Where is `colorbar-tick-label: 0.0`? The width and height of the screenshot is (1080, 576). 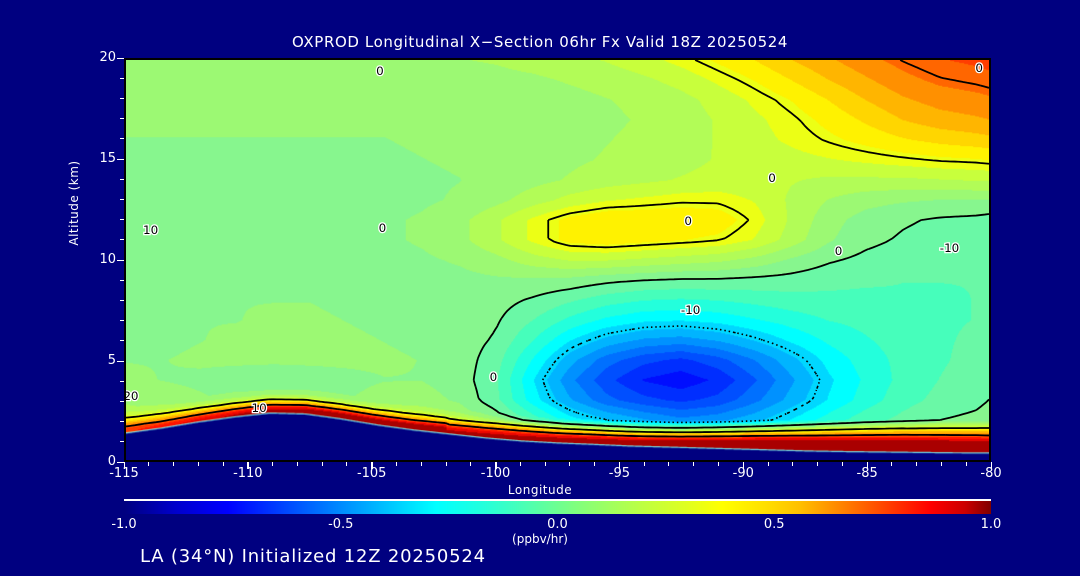 colorbar-tick-label: 0.0 is located at coordinates (557, 524).